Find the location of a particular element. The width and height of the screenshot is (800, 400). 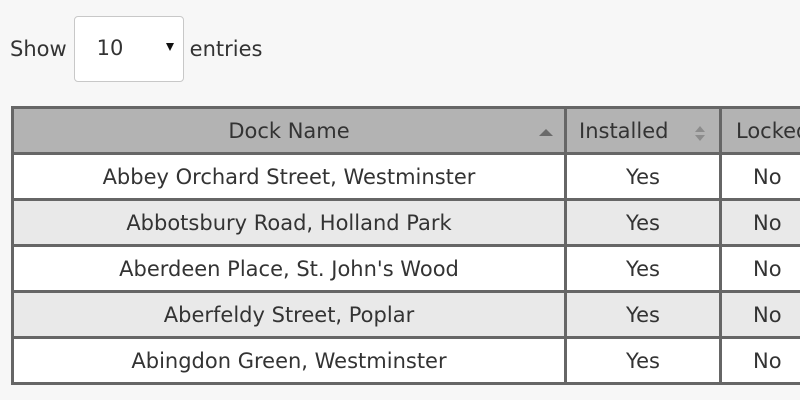

sort-ascending-icon is located at coordinates (546, 132).